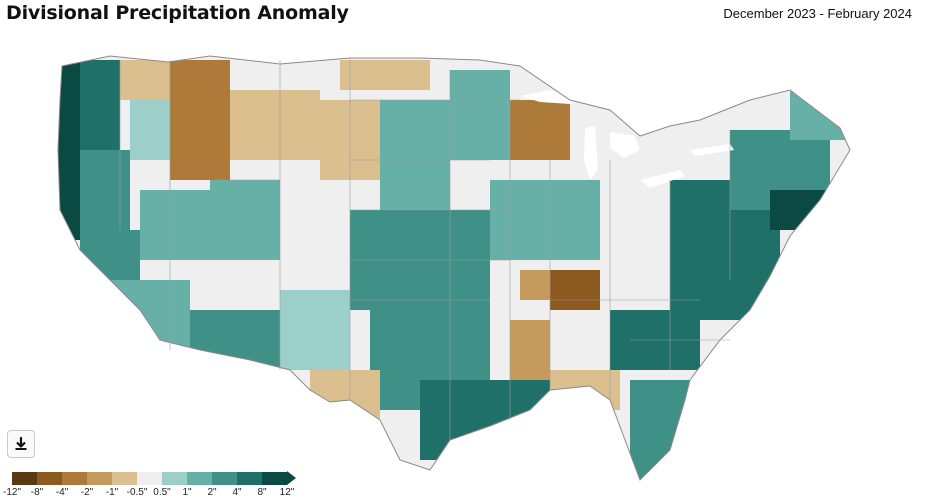 The width and height of the screenshot is (928, 504). Describe the element at coordinates (69, 150) in the screenshot. I see `division-coastal-nw` at that location.